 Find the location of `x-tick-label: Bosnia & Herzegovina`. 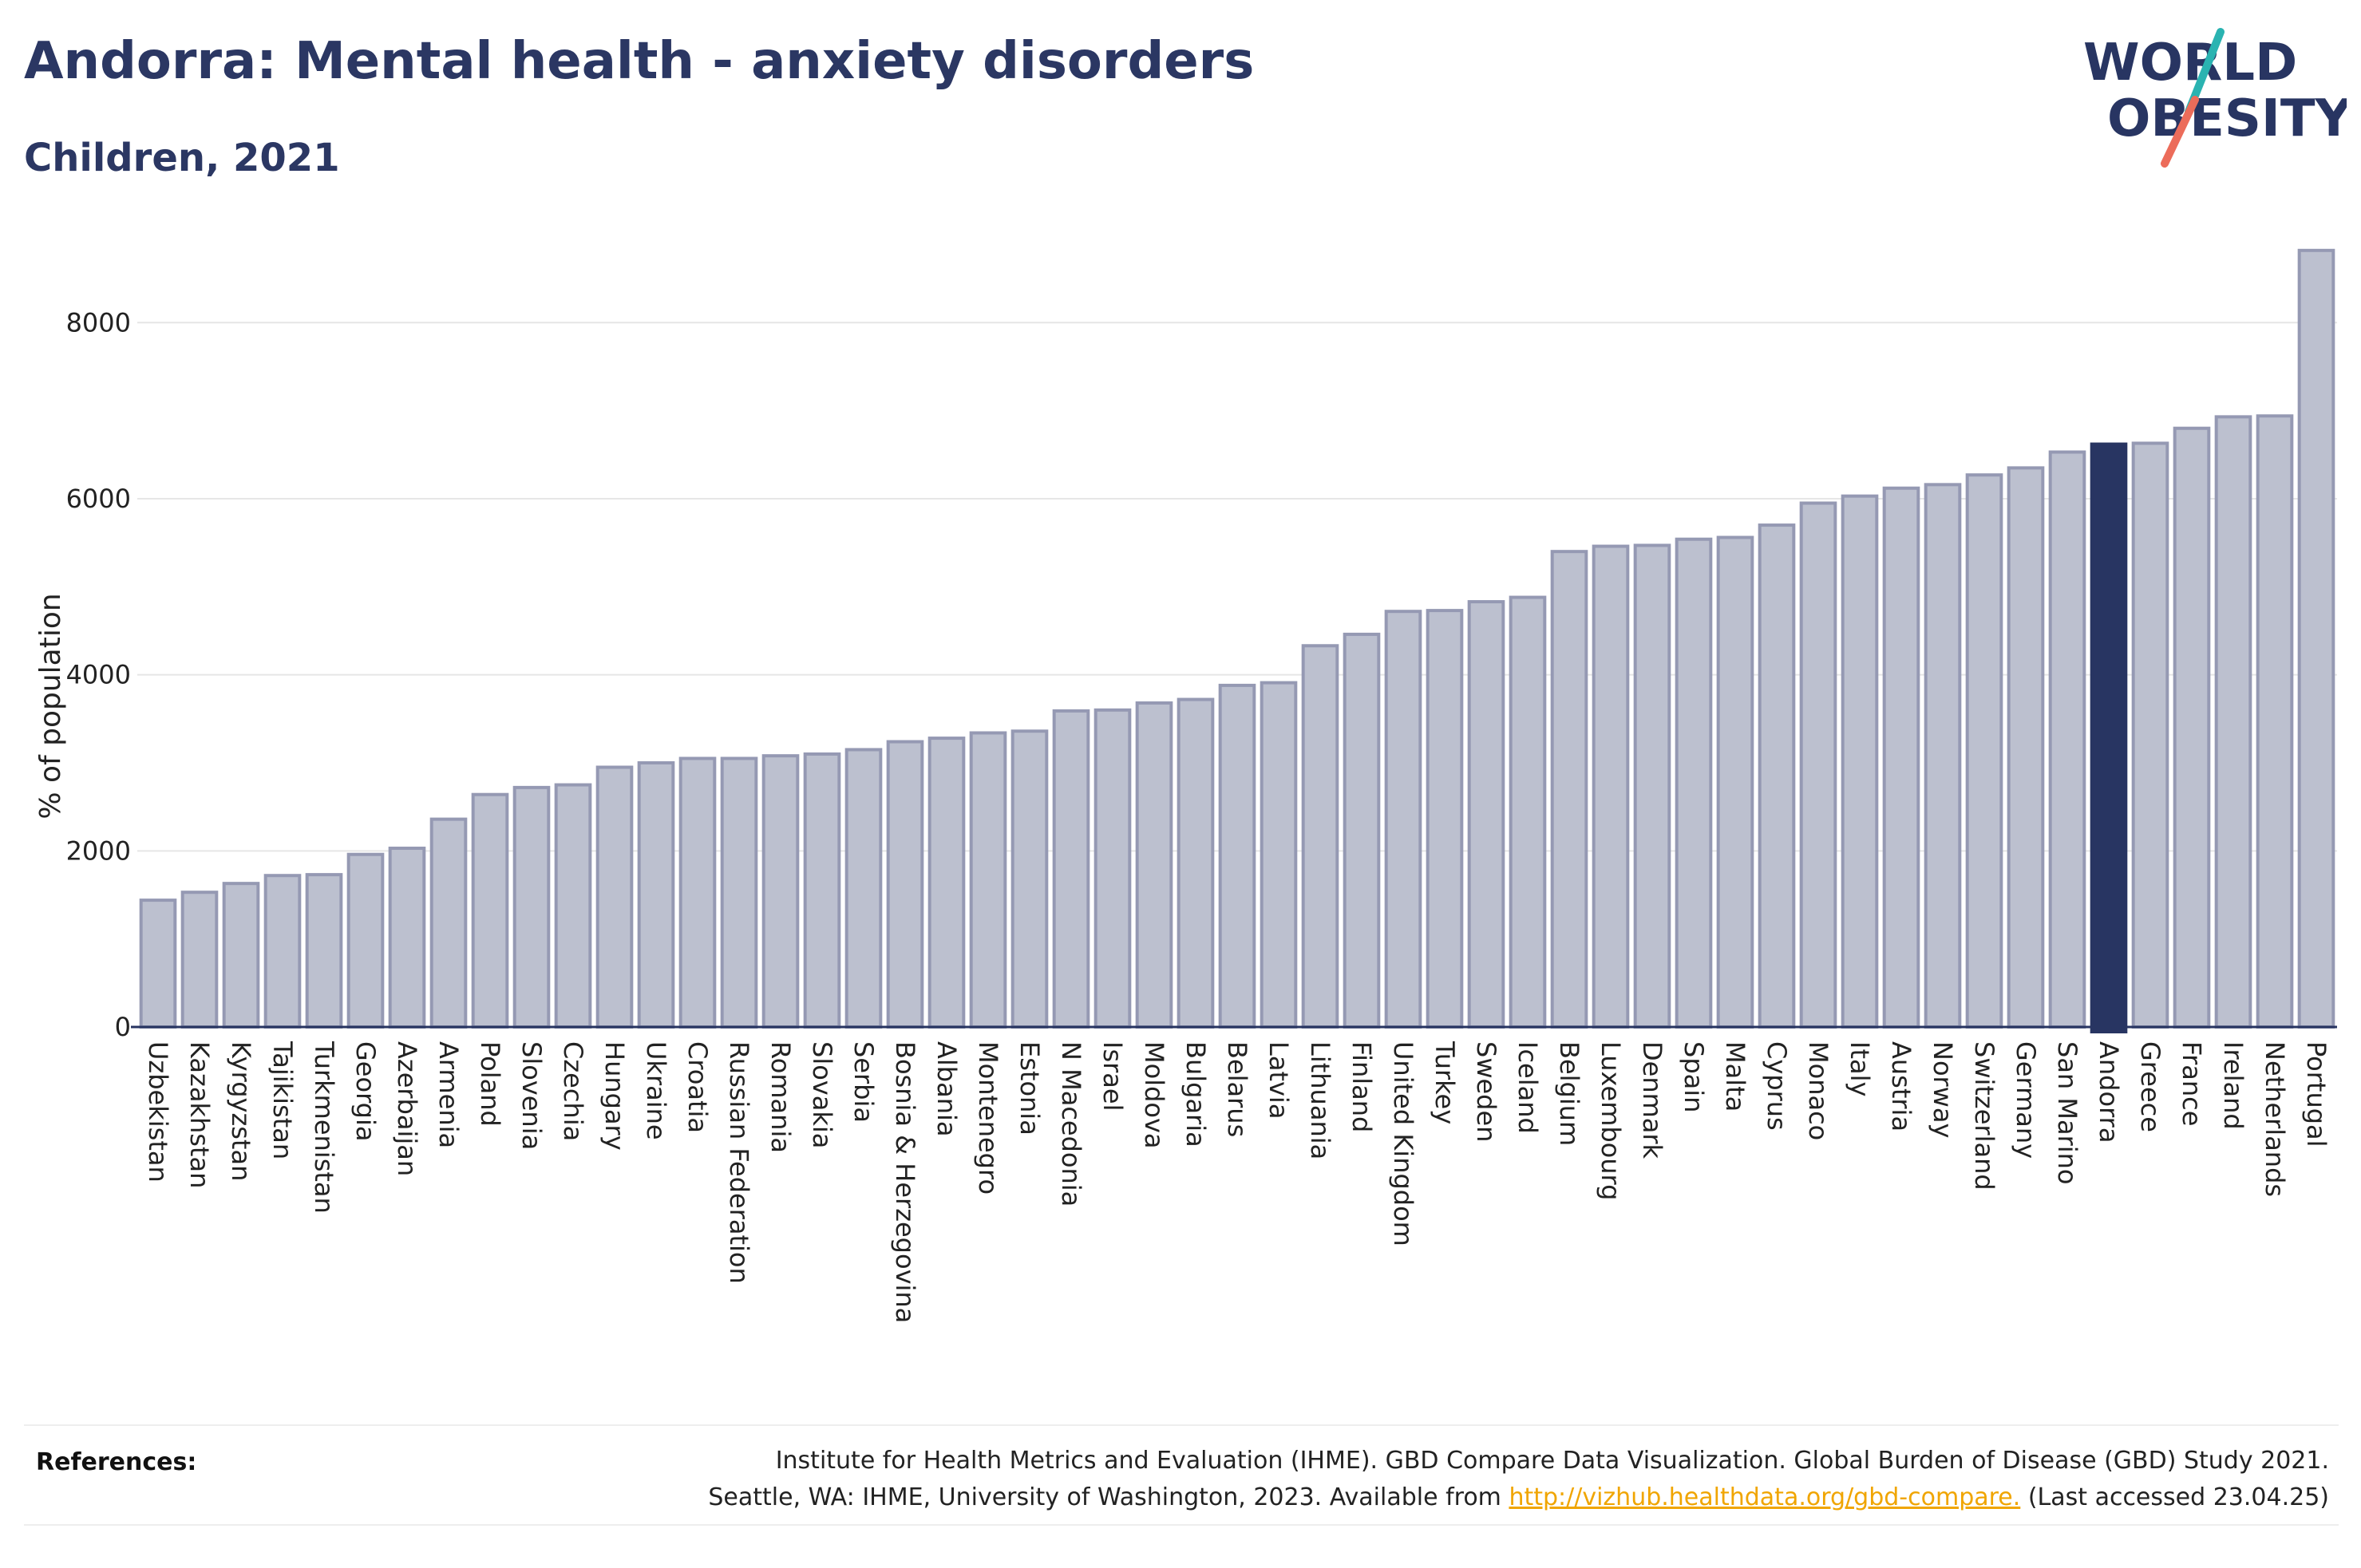

x-tick-label: Bosnia & Herzegovina is located at coordinates (905, 1182).